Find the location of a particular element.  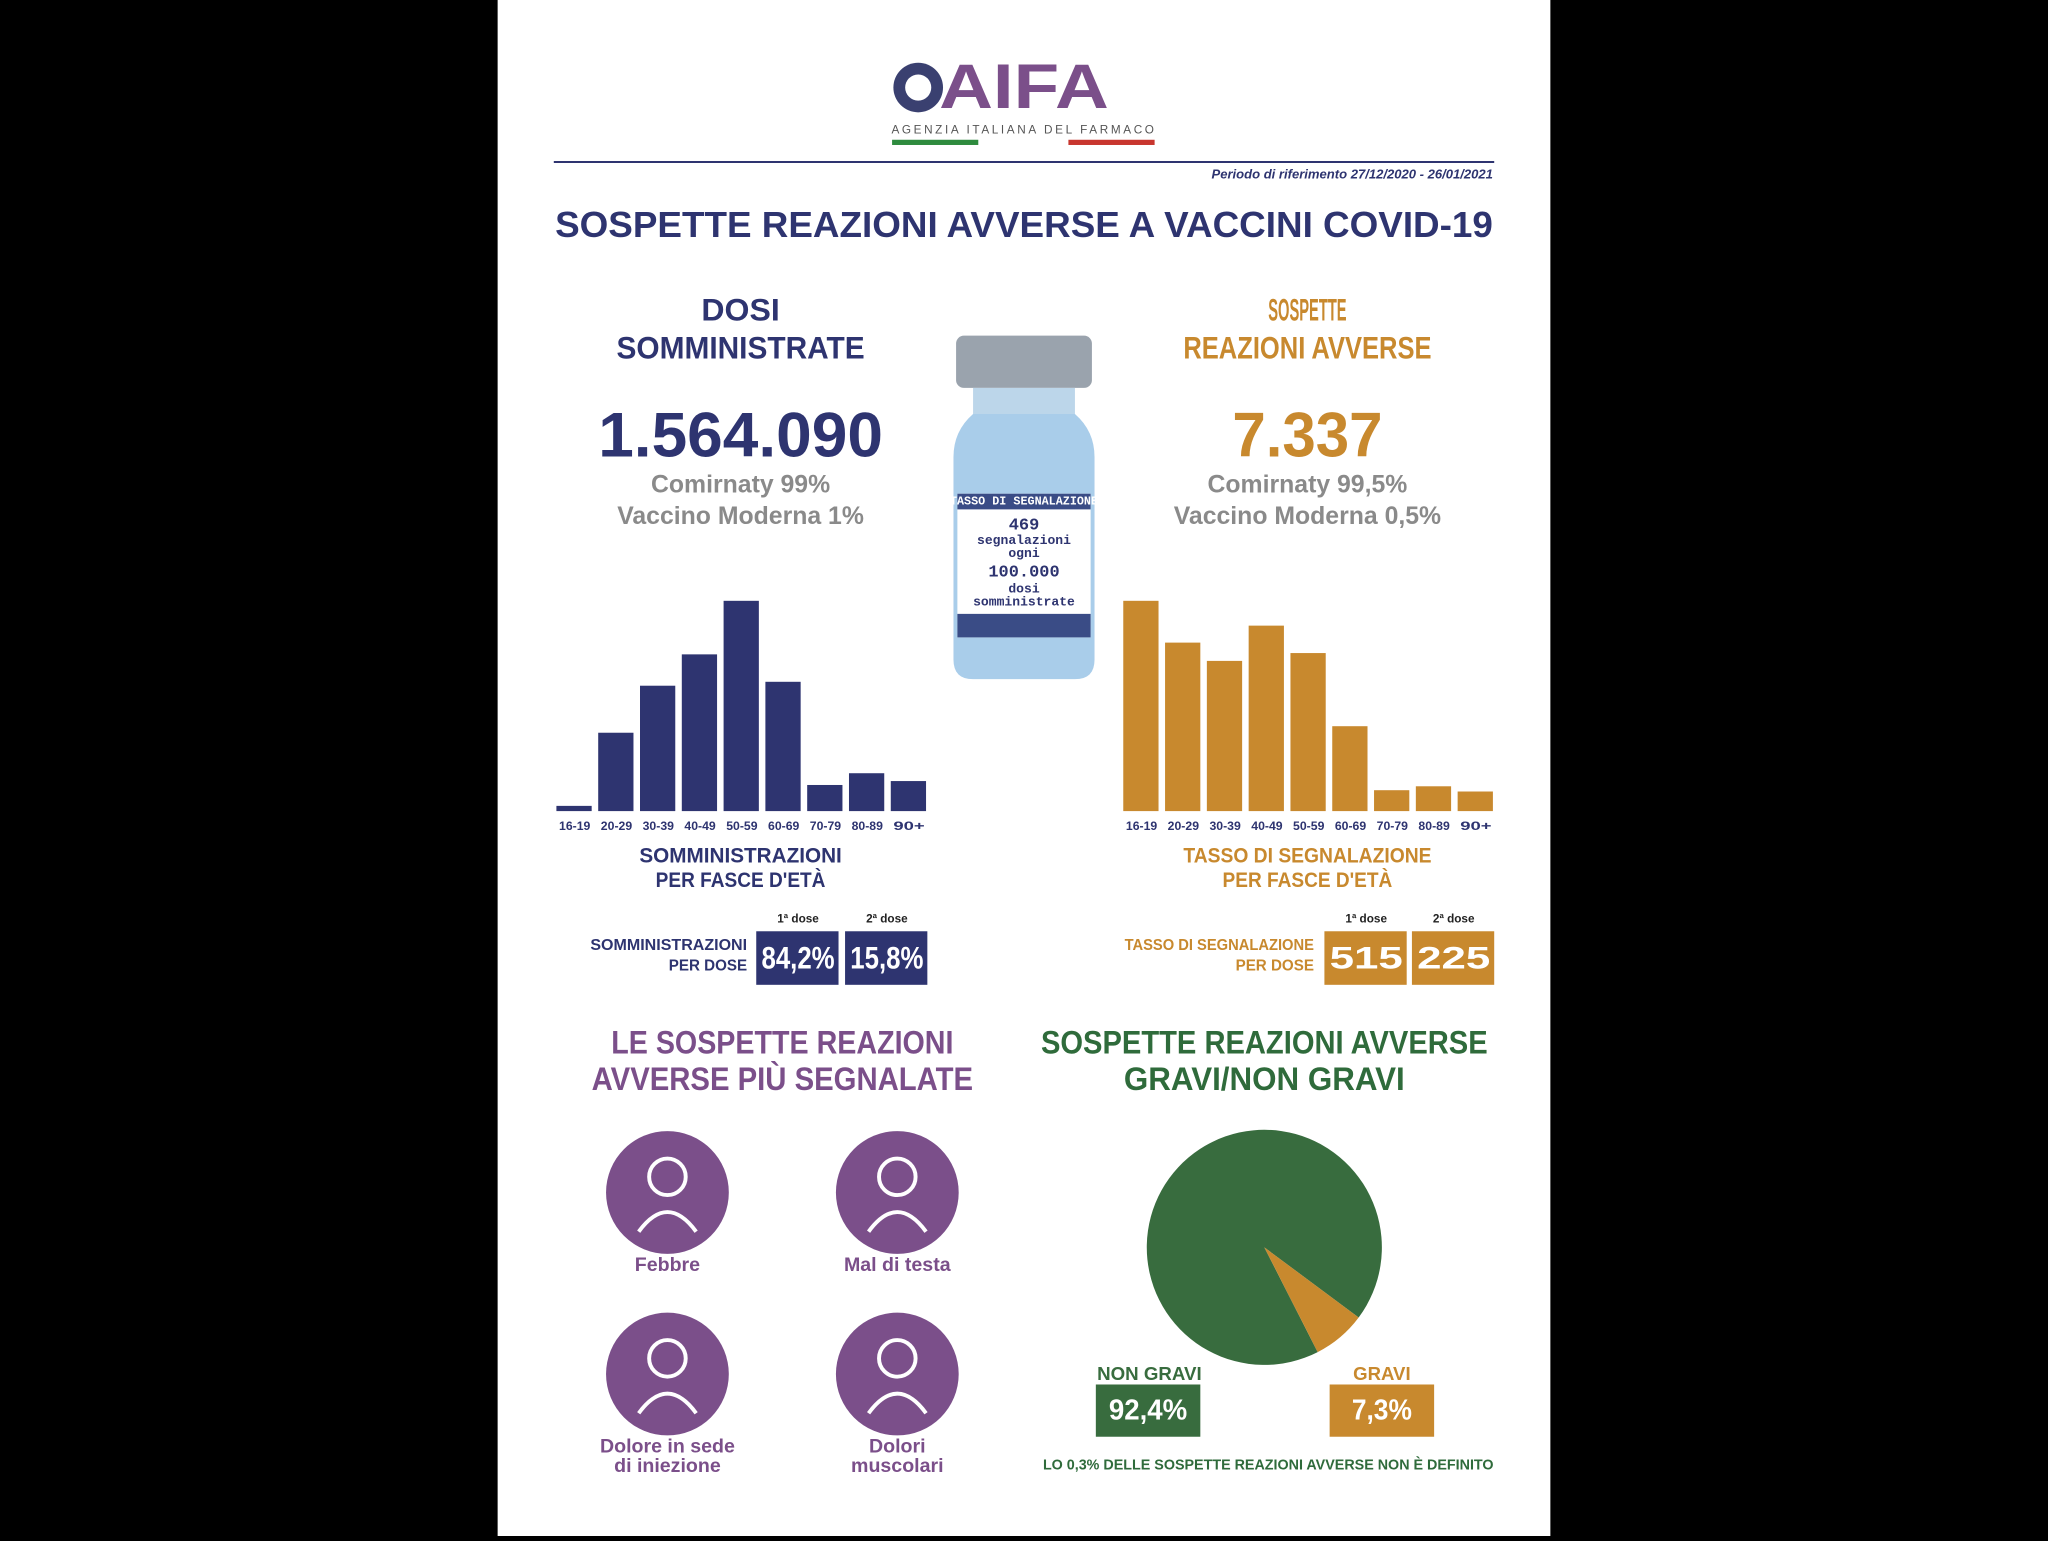

x-tick-label: 50-59 is located at coordinates (1309, 826).